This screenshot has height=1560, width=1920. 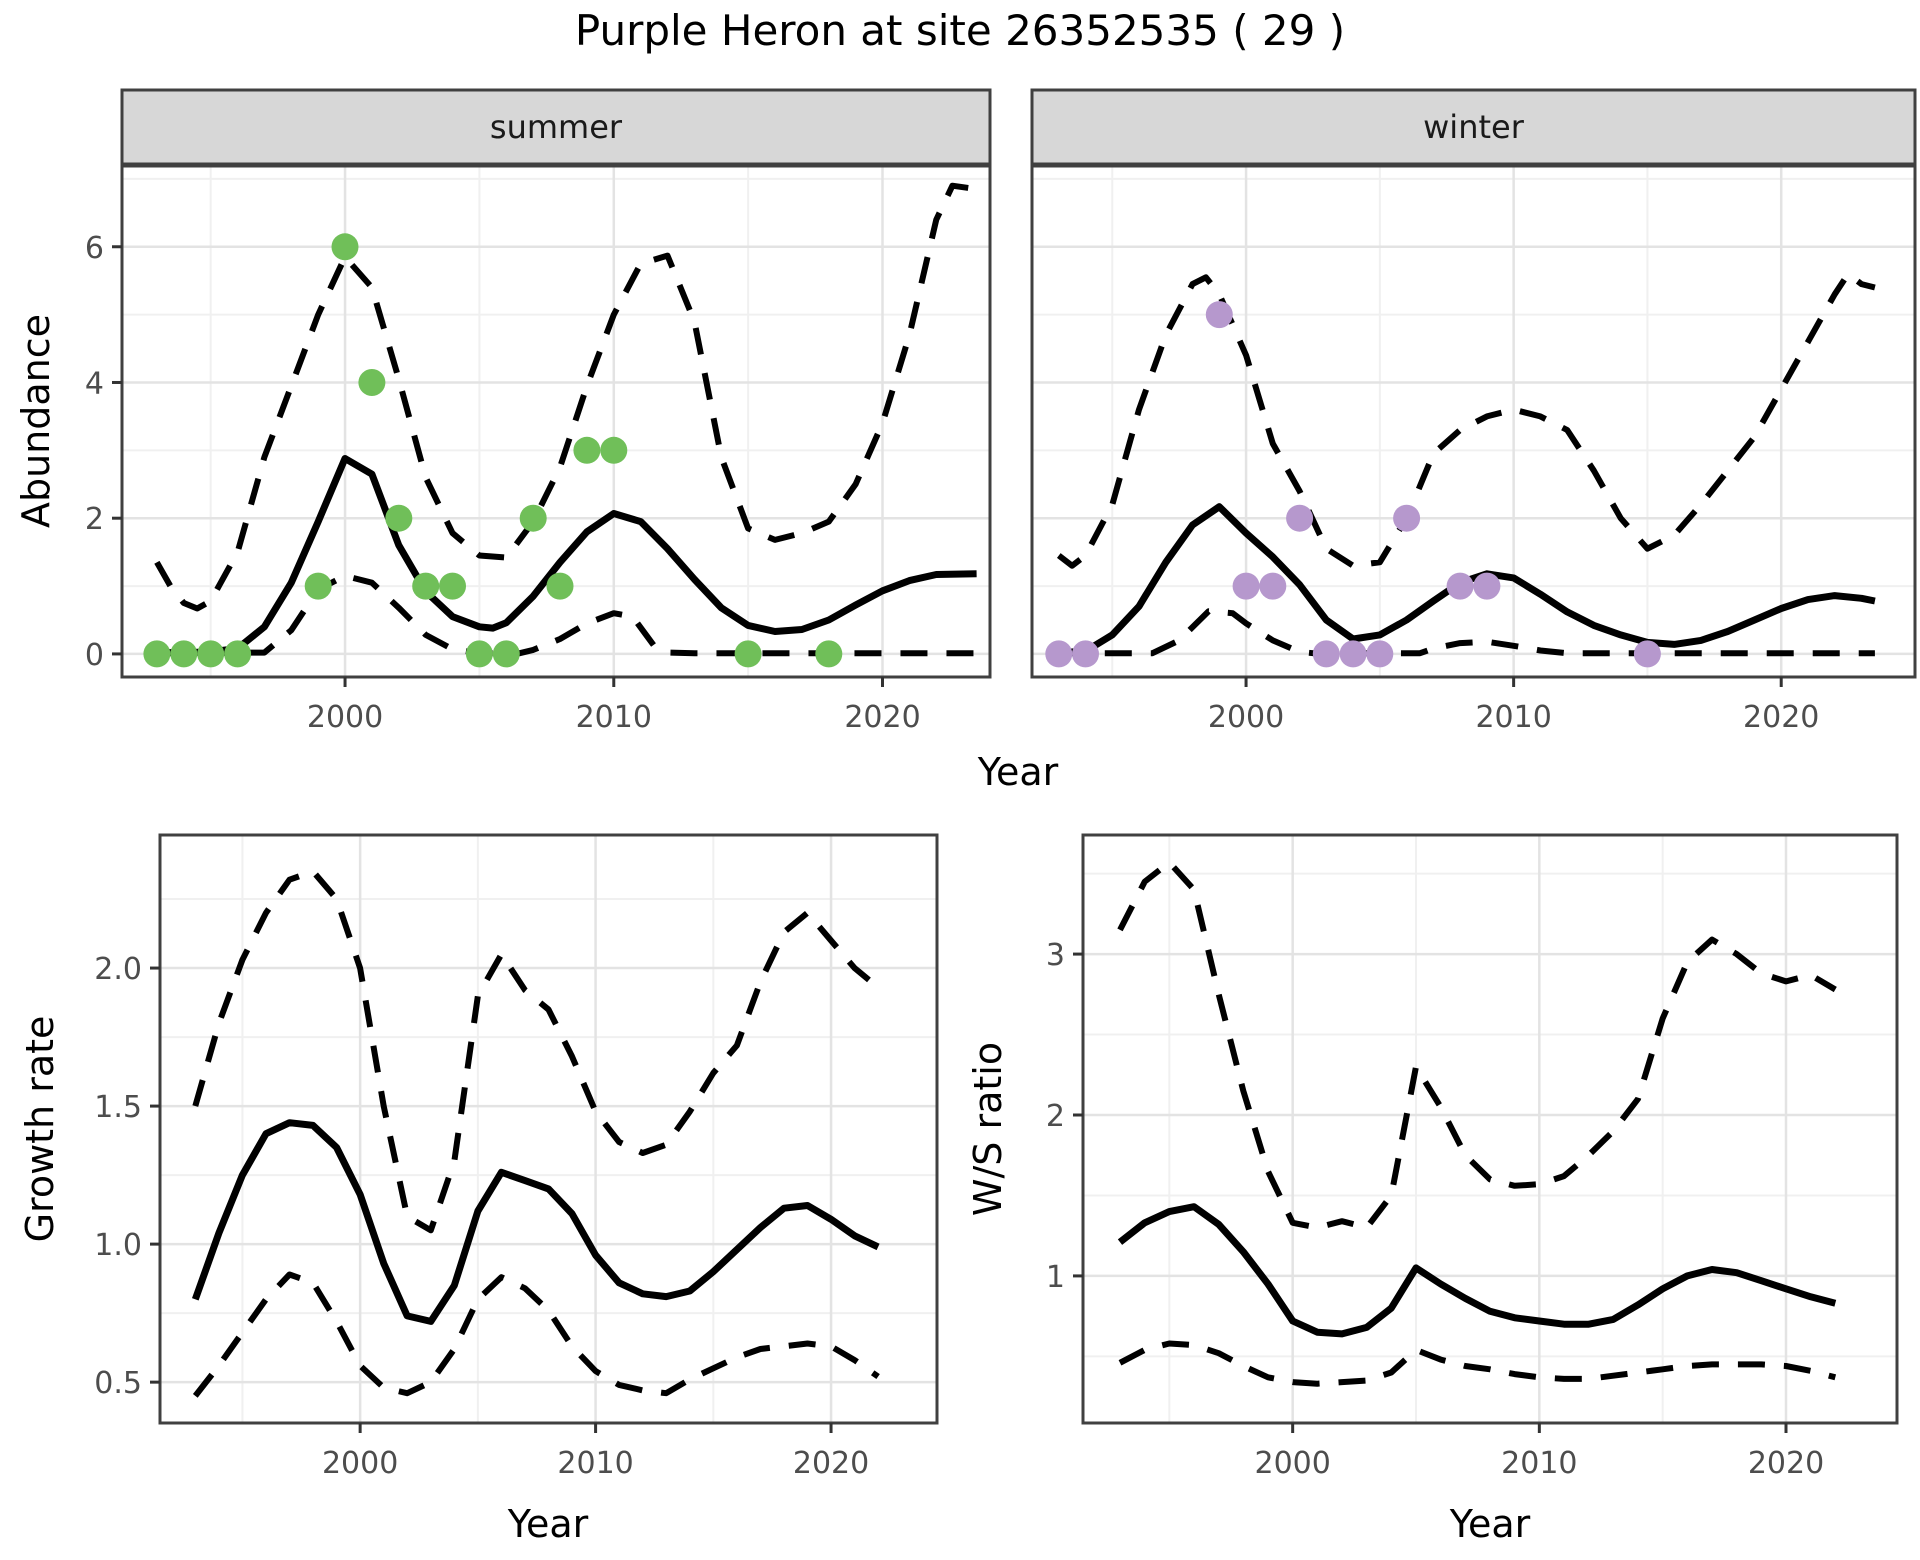 I want to click on y-axis-title-abundance: Abundance, so click(x=36, y=421).